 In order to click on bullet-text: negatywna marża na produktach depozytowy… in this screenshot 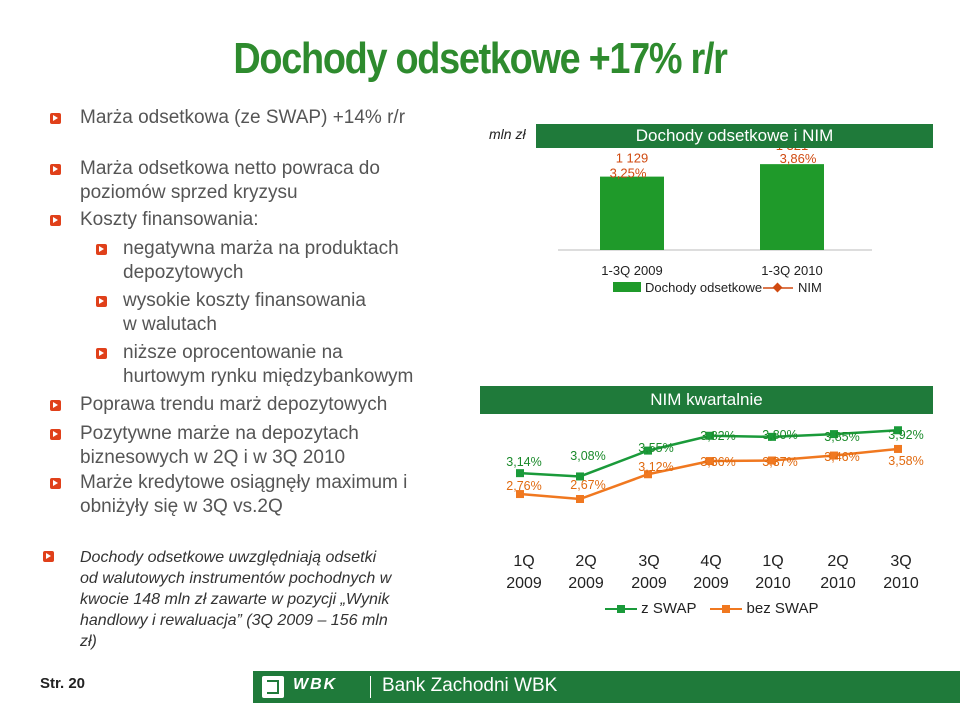, I will do `click(261, 260)`.